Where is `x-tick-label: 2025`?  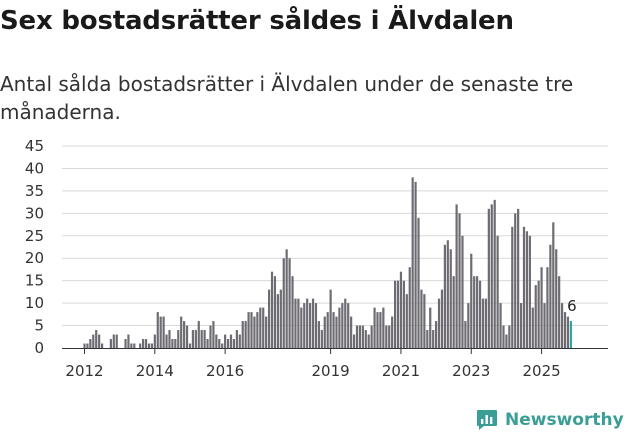 x-tick-label: 2025 is located at coordinates (541, 371).